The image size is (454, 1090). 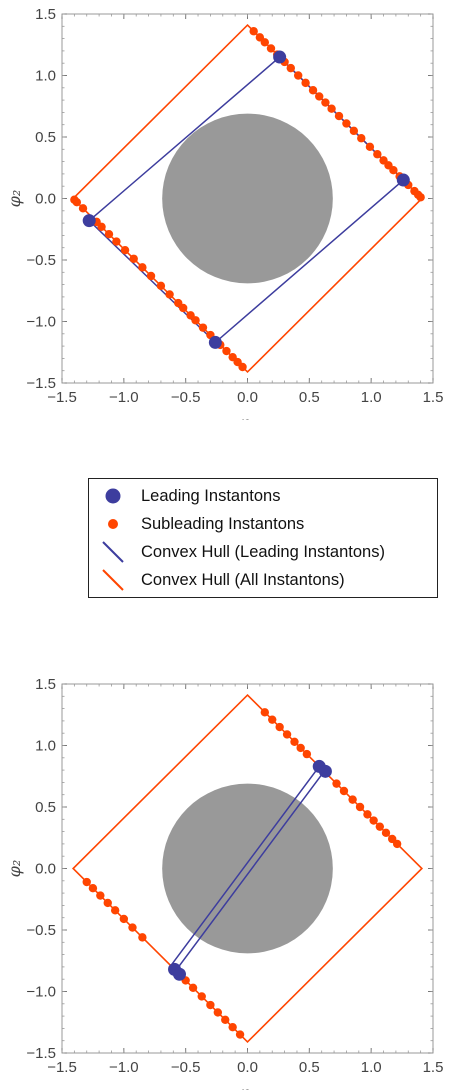 I want to click on y-tick-label: 1.0, so click(x=45, y=76).